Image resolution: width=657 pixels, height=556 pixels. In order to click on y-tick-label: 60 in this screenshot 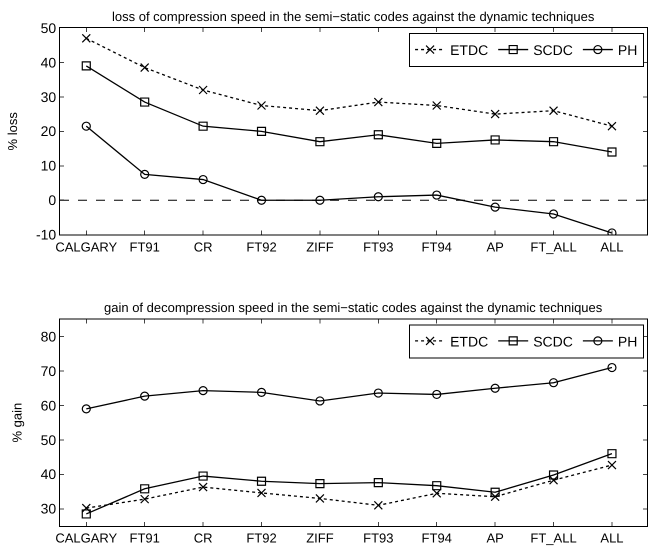, I will do `click(48, 405)`.